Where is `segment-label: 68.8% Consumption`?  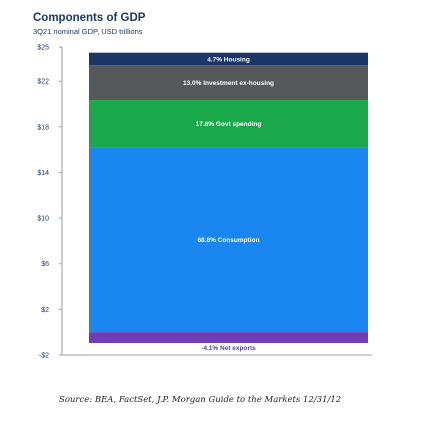 segment-label: 68.8% Consumption is located at coordinates (228, 240).